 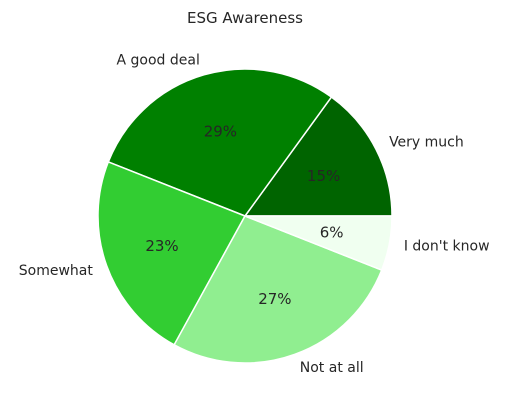 What do you see at coordinates (220, 131) in the screenshot?
I see `pct-label-a-good-deal: 29%` at bounding box center [220, 131].